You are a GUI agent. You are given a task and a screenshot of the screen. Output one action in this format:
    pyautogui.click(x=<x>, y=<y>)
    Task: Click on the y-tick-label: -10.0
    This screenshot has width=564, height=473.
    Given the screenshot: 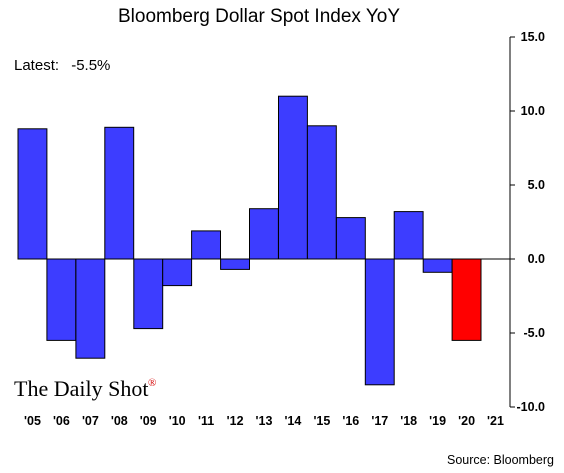 What is the action you would take?
    pyautogui.click(x=531, y=407)
    